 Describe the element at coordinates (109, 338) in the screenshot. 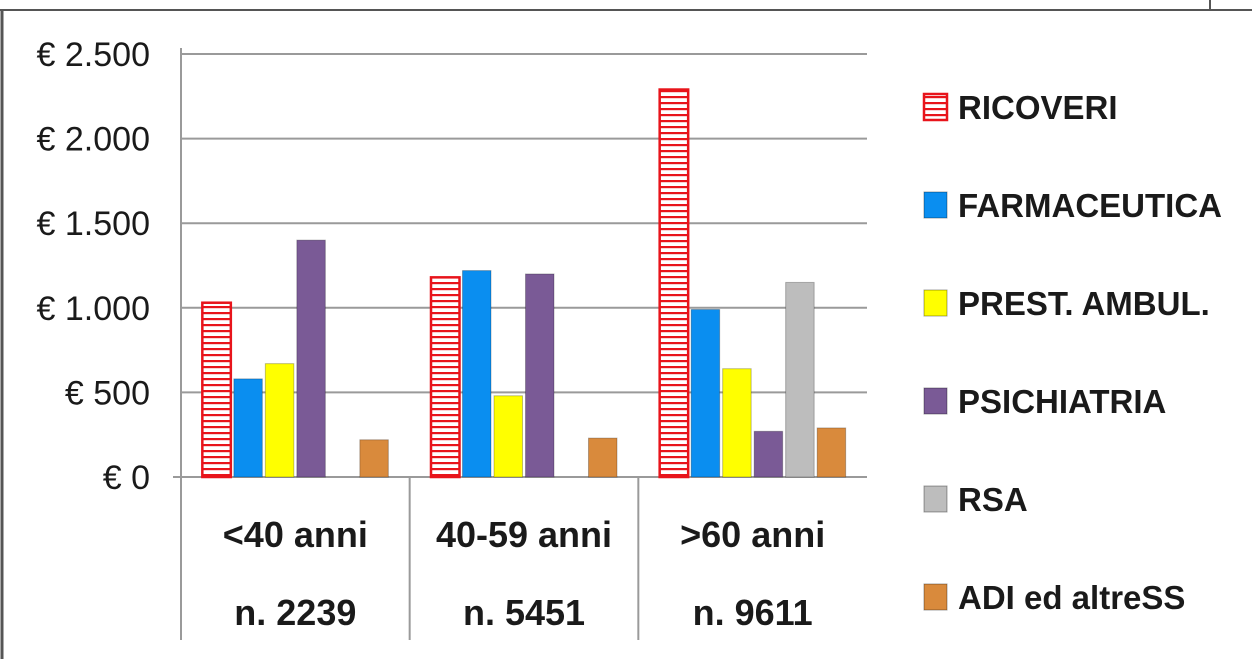

I see `y-axis: € 0 € 500 € 1.000 € 1.500 € 2.000 € 2.500` at that location.